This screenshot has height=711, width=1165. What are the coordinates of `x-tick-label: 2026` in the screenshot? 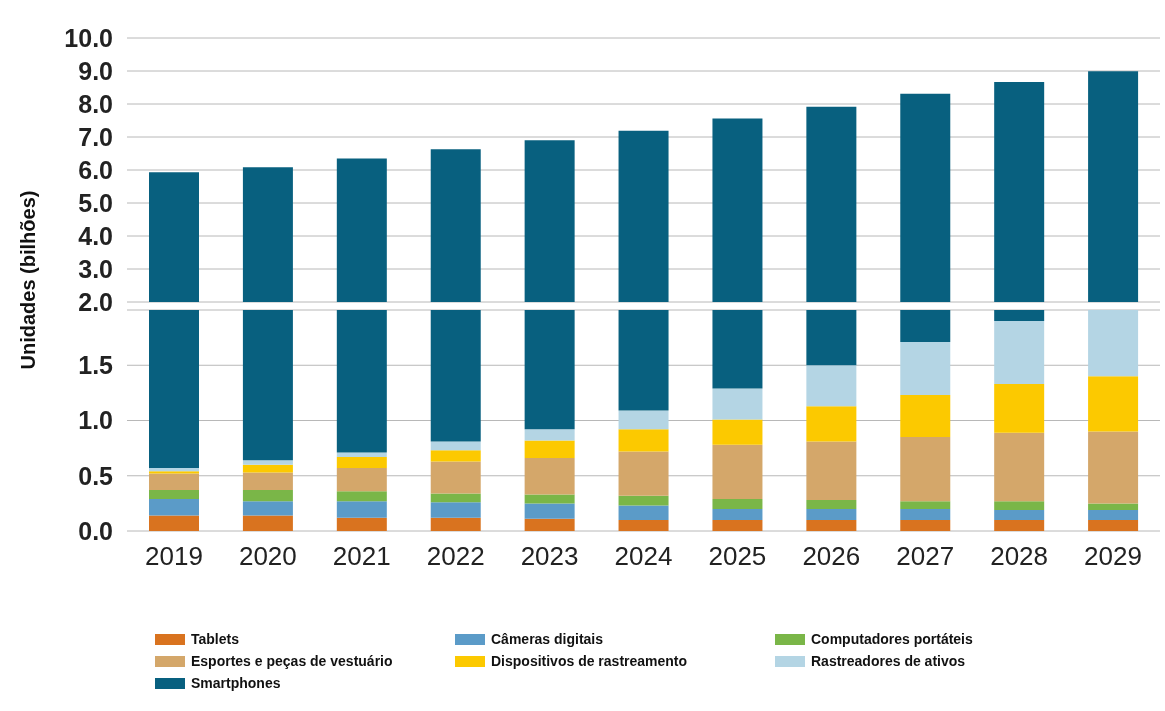 It's located at (831, 556).